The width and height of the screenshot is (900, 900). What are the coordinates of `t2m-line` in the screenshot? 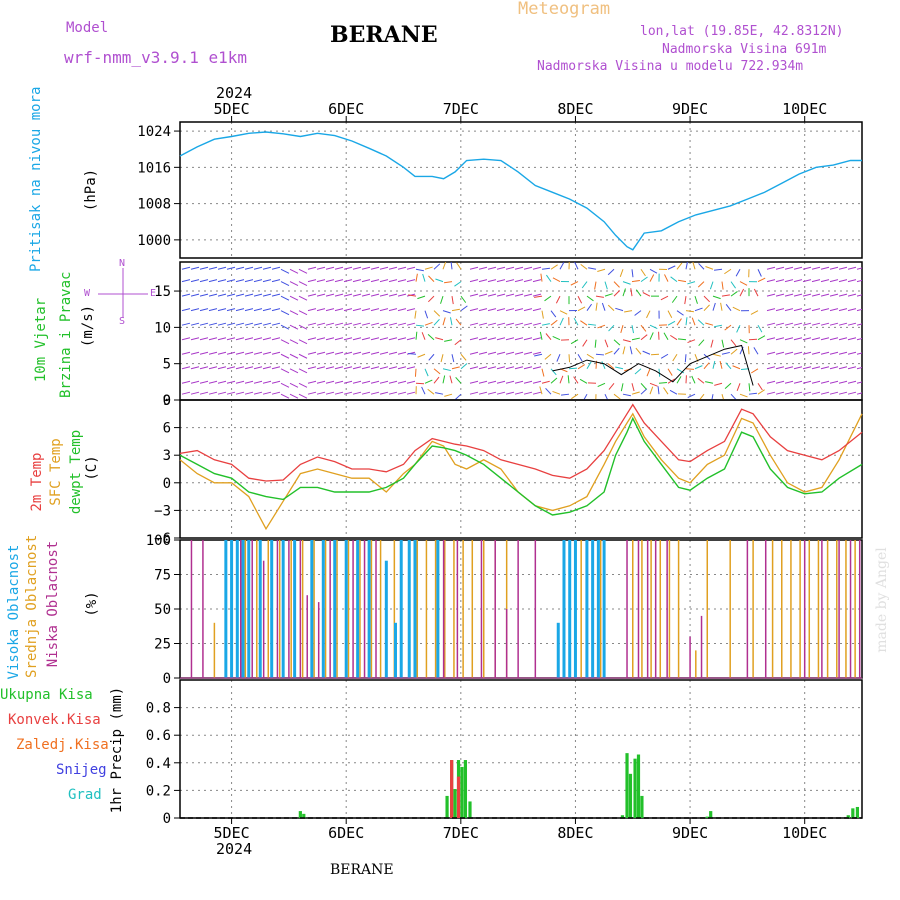 It's located at (521, 442).